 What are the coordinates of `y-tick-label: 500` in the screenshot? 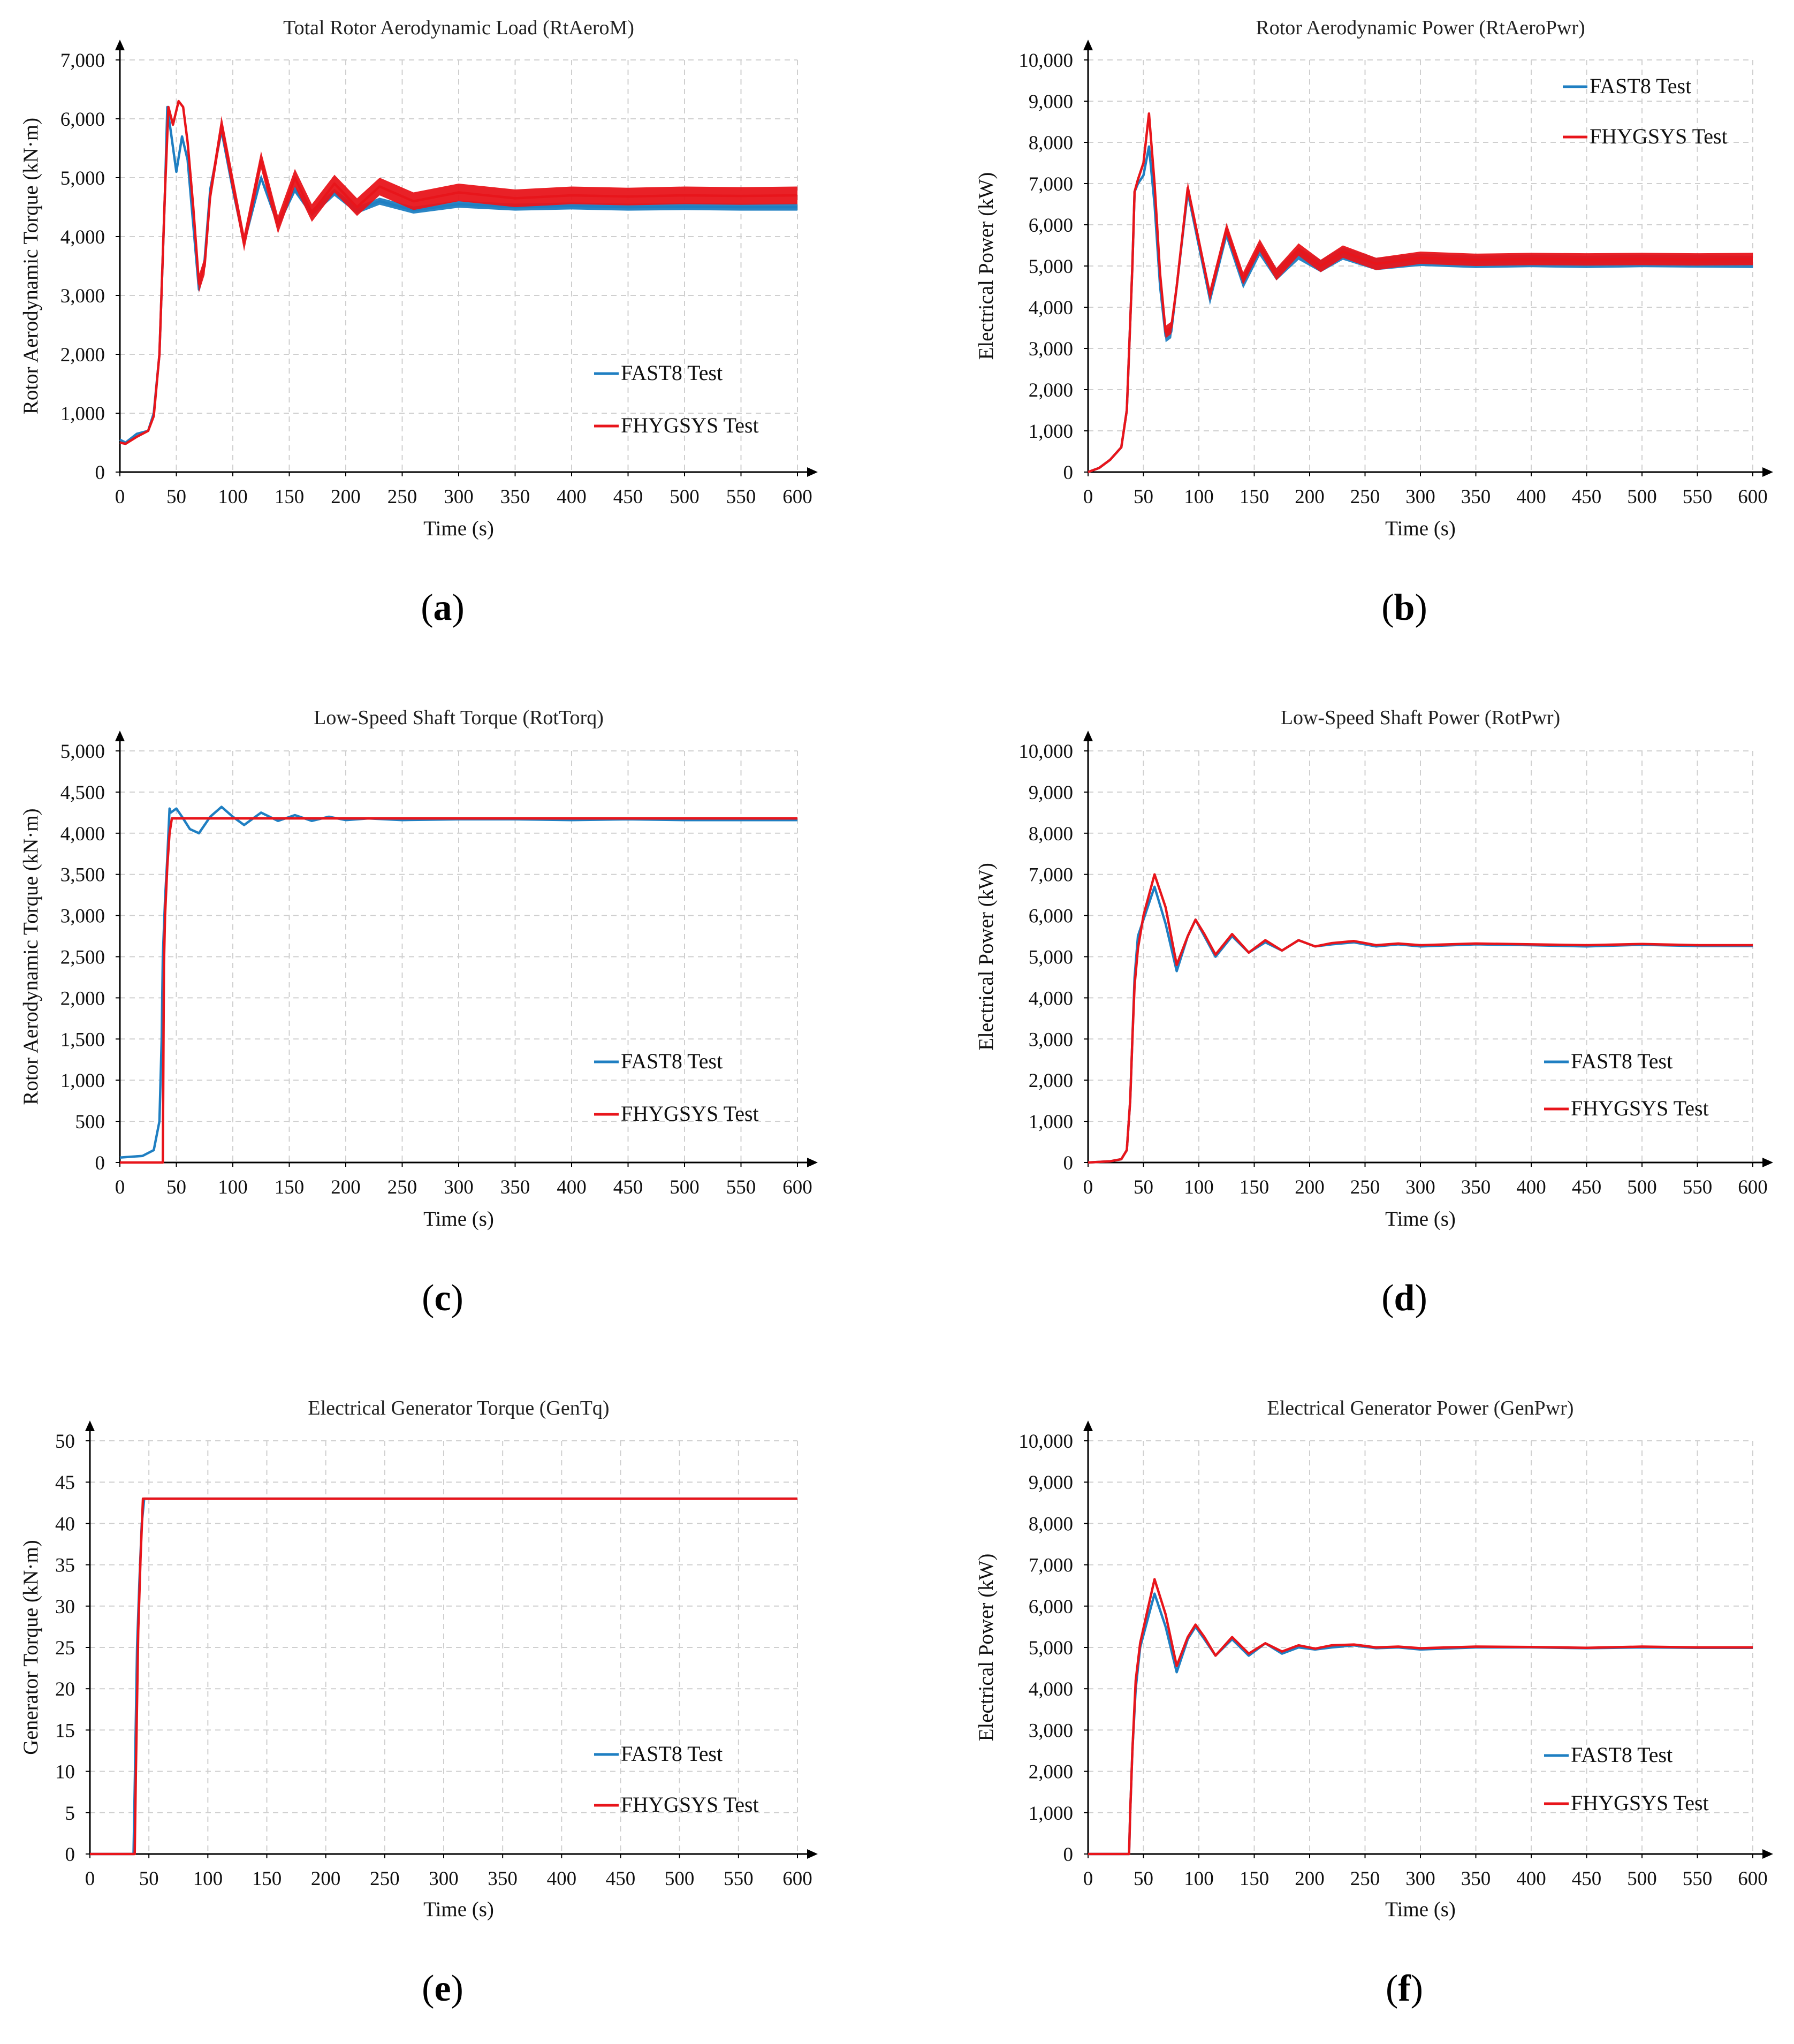 It's located at (90, 1122).